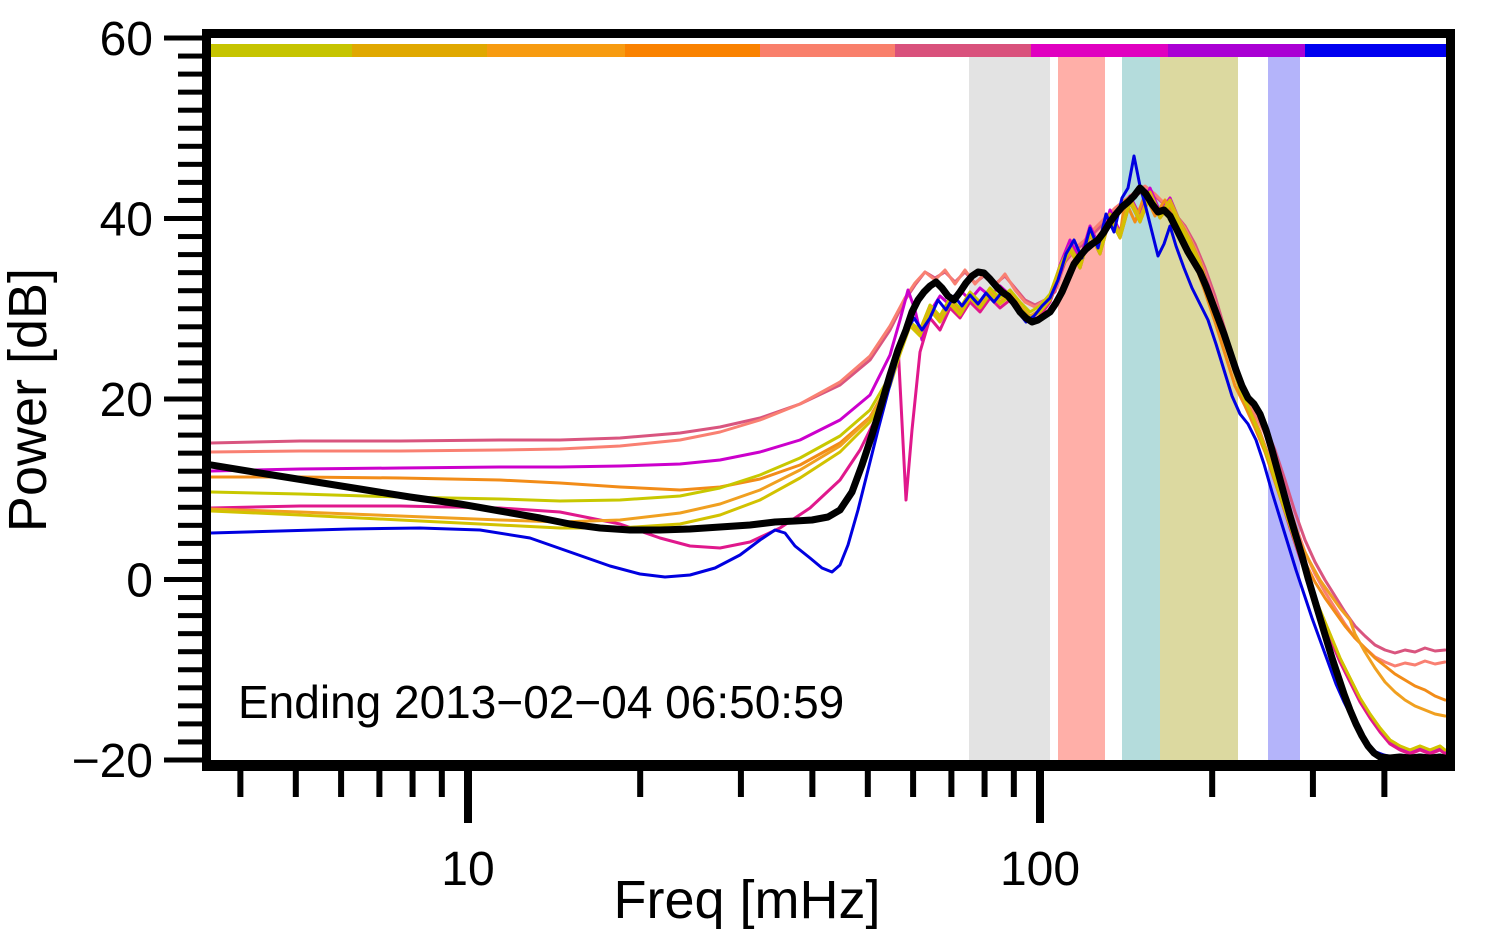 The image size is (1494, 952). What do you see at coordinates (1450, 399) in the screenshot?
I see `right-spine` at bounding box center [1450, 399].